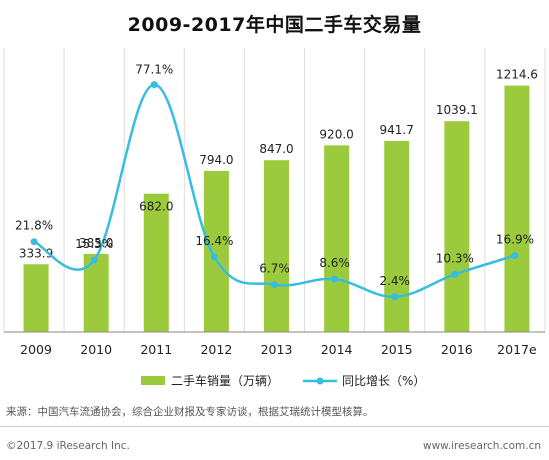  Describe the element at coordinates (276, 149) in the screenshot. I see `bar-value-label: 847.0` at that location.